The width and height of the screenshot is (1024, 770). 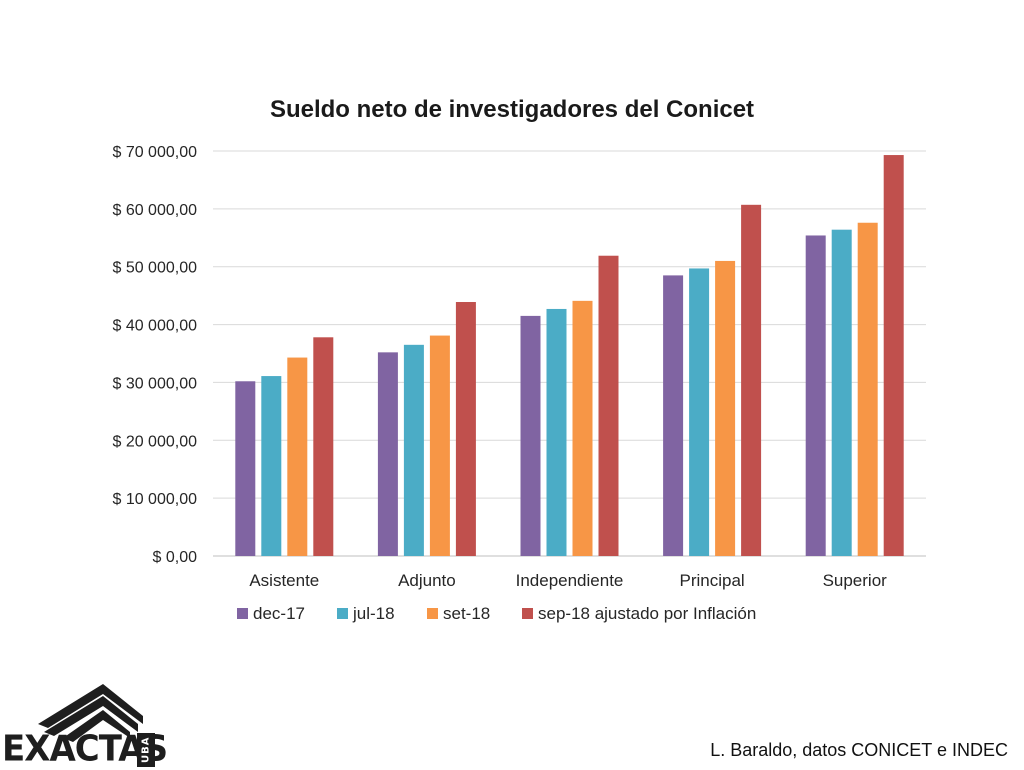 What do you see at coordinates (855, 580) in the screenshot?
I see `x-tick-label: Superior` at bounding box center [855, 580].